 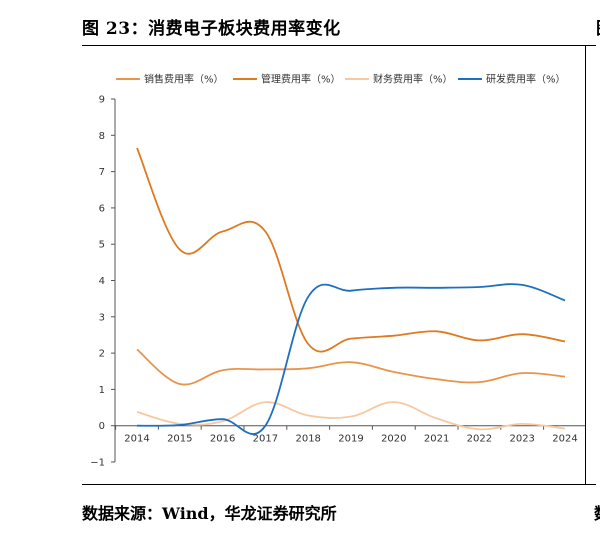 What do you see at coordinates (339, 484) in the screenshot?
I see `bottom-rule` at bounding box center [339, 484].